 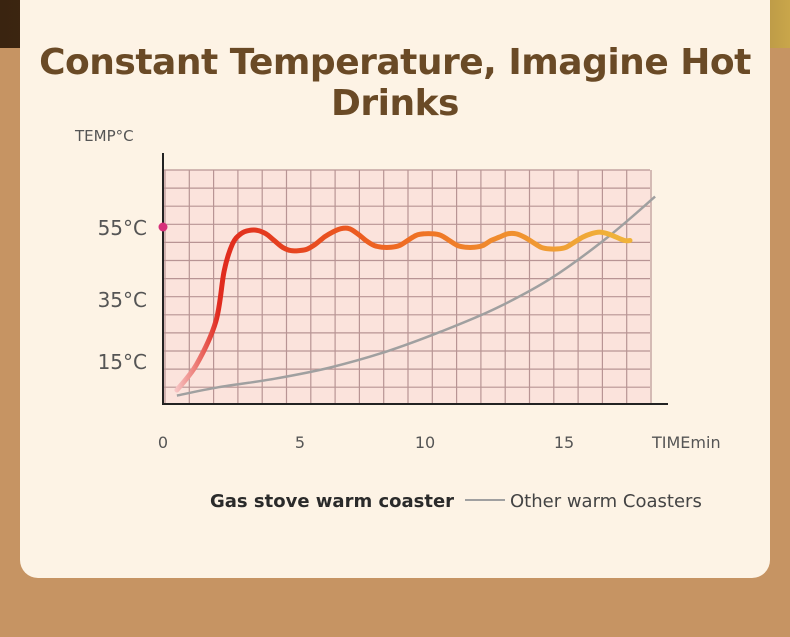 What do you see at coordinates (686, 442) in the screenshot?
I see `x-axis-label: TIMEmin` at bounding box center [686, 442].